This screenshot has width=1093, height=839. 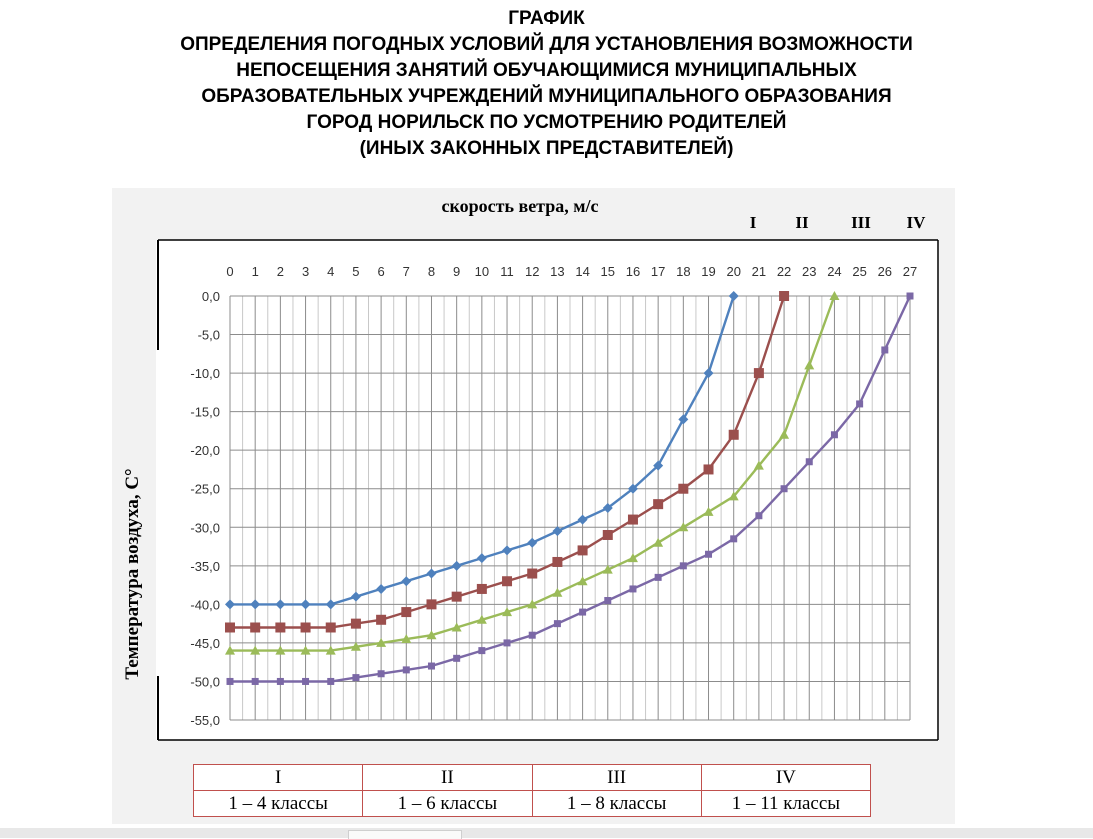 I want to click on x-tick-label: 25, so click(x=859, y=271).